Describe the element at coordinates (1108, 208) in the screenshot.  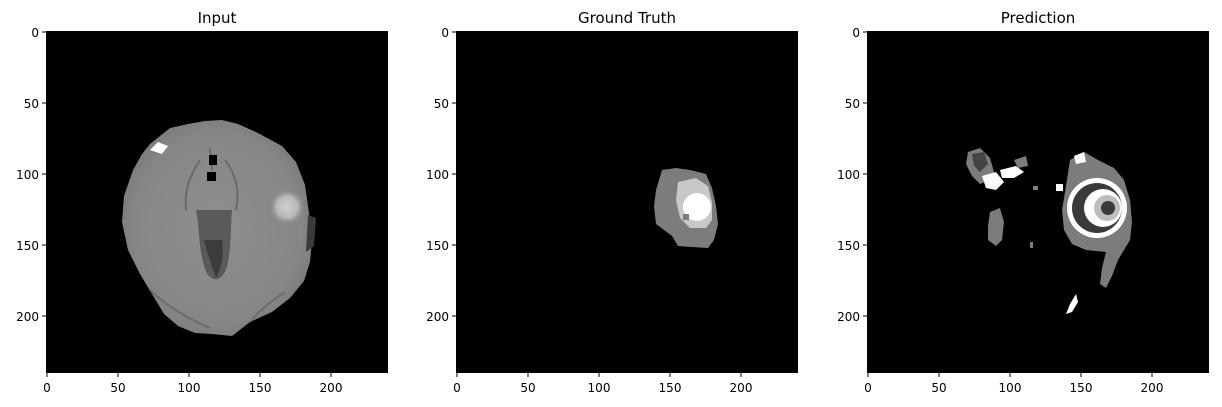
I see `pred-center` at that location.